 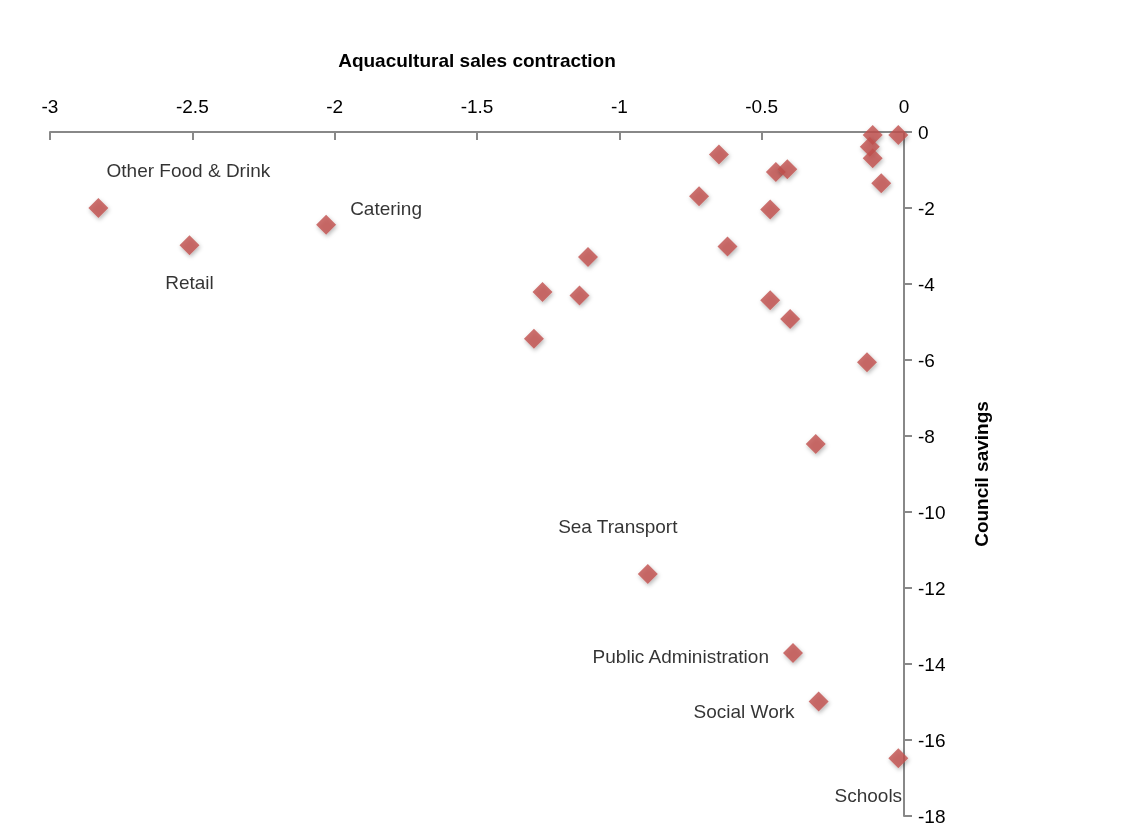 I want to click on data-label: Catering, so click(x=386, y=209).